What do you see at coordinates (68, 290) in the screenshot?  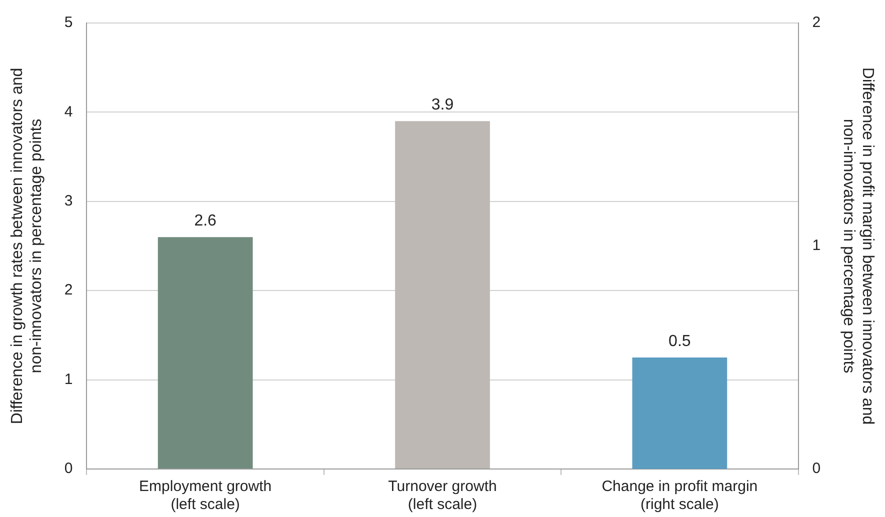 I see `y-tick-label: 2` at bounding box center [68, 290].